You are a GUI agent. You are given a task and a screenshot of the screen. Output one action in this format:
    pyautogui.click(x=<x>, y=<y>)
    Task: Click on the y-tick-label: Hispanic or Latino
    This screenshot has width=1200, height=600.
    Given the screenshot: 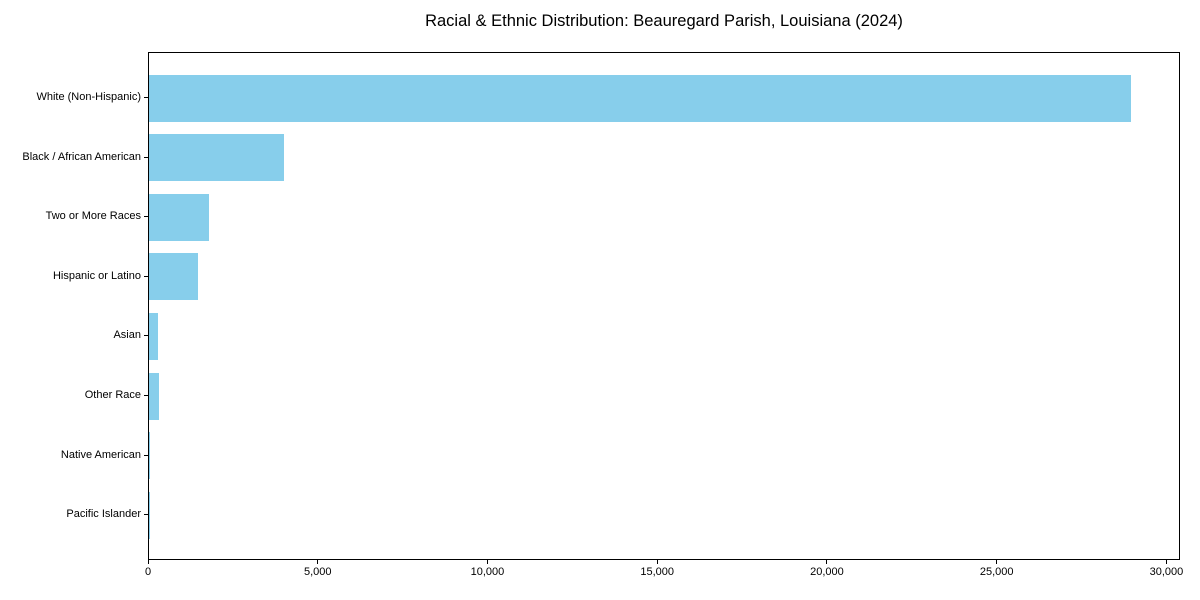 What is the action you would take?
    pyautogui.click(x=96, y=275)
    